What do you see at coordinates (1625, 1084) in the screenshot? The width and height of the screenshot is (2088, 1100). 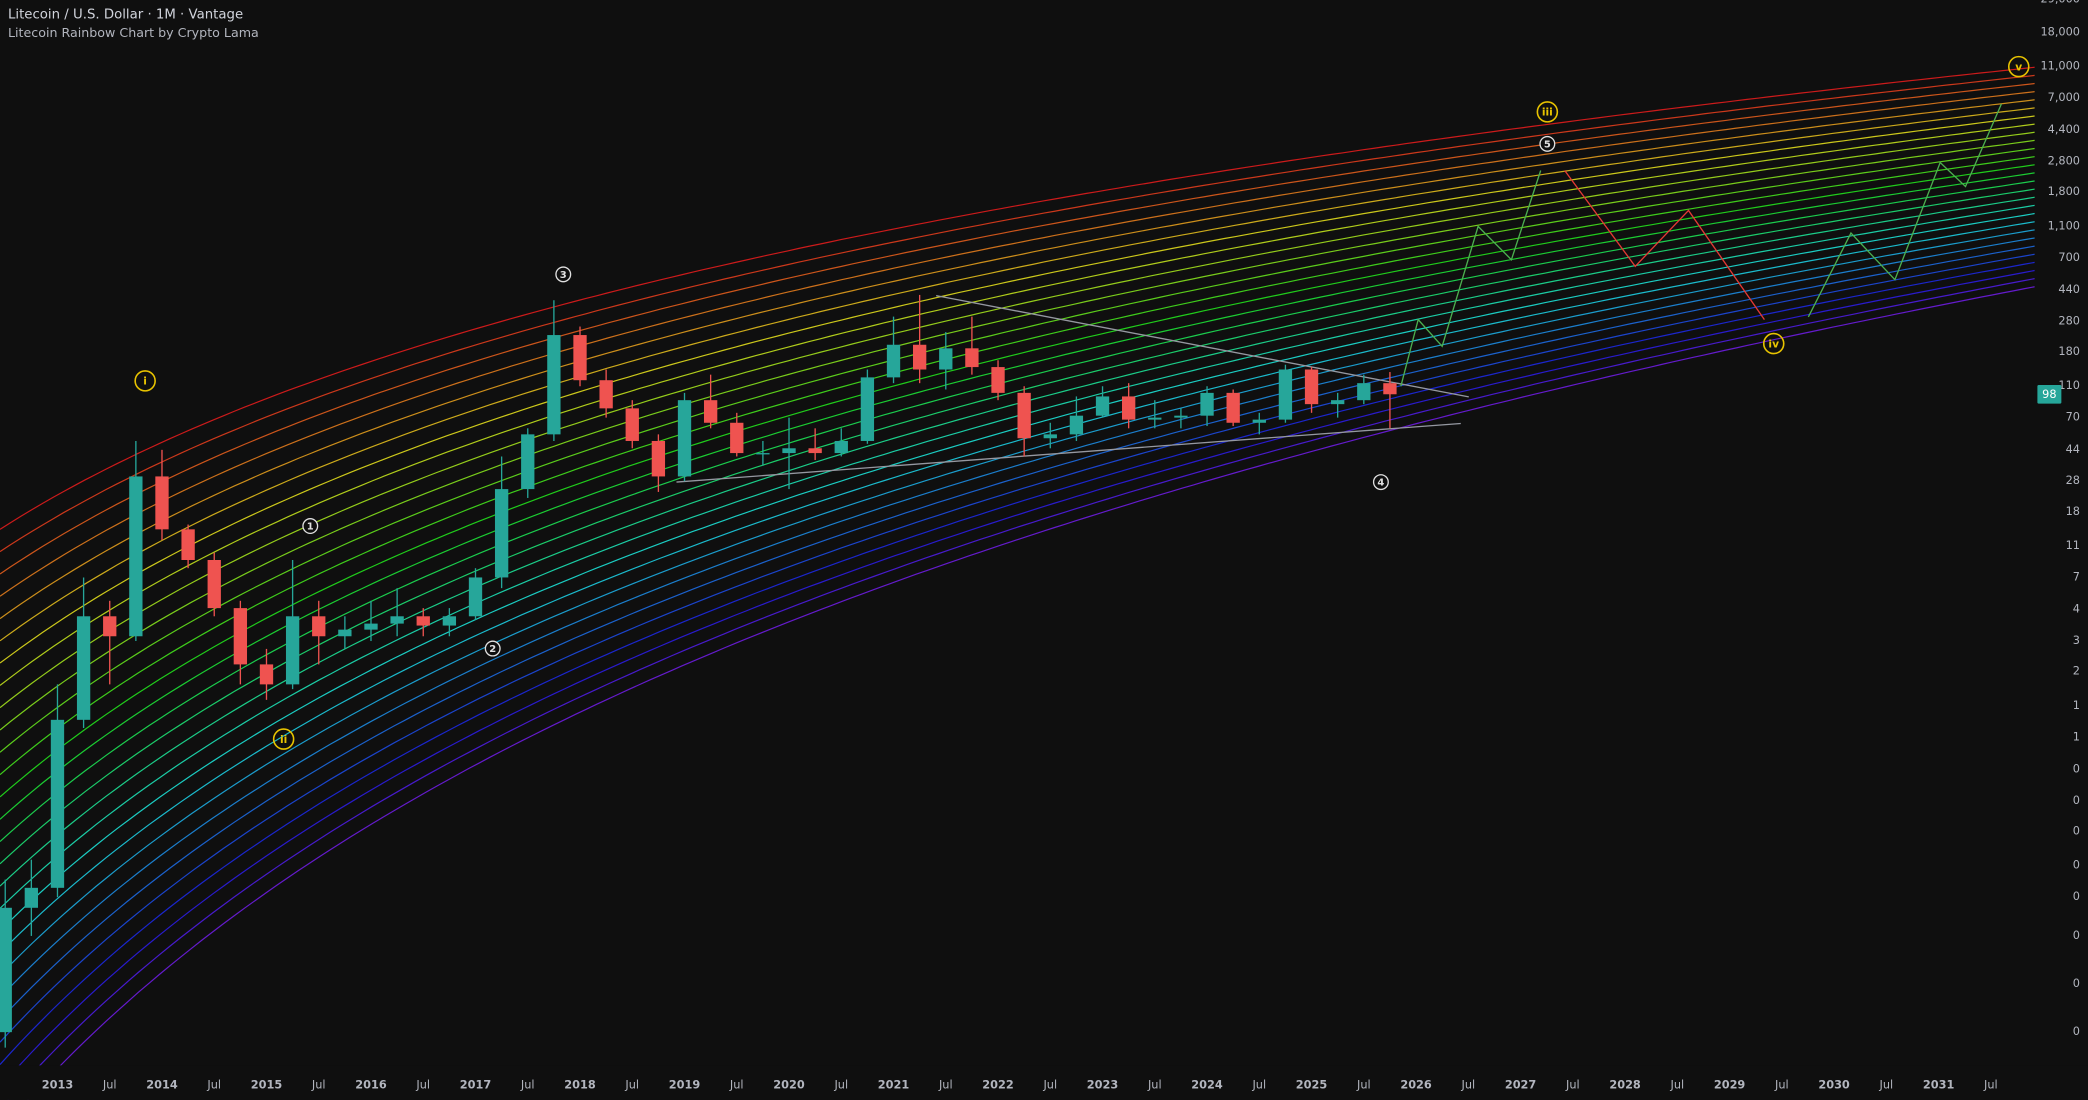 I see `x-tick-label: 2028` at bounding box center [1625, 1084].